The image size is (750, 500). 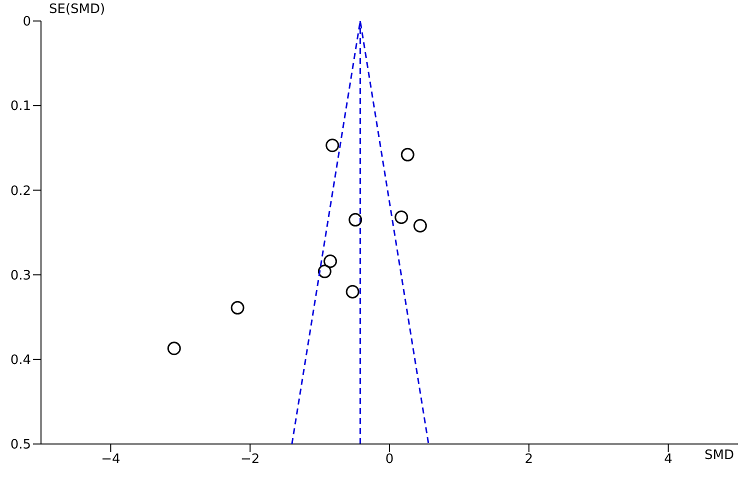 I want to click on x-tick-label: 4, so click(x=668, y=460).